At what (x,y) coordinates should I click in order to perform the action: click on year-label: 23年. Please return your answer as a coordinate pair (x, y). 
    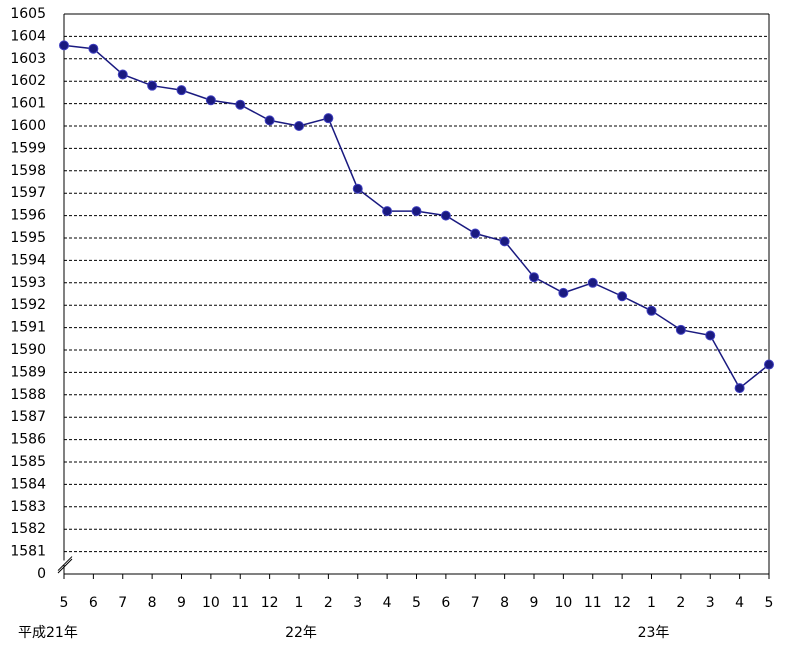
    Looking at the image, I should click on (654, 633).